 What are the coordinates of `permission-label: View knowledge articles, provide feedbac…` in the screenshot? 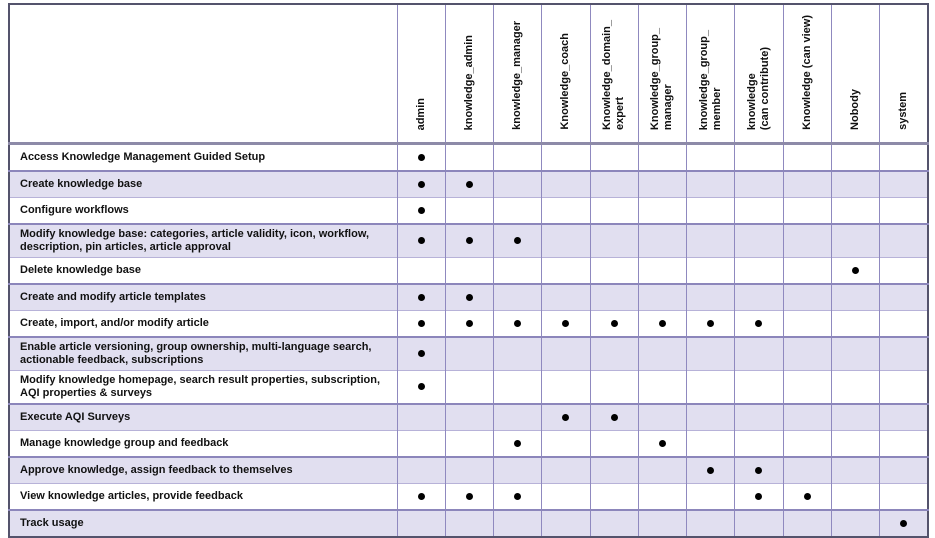 It's located at (131, 496).